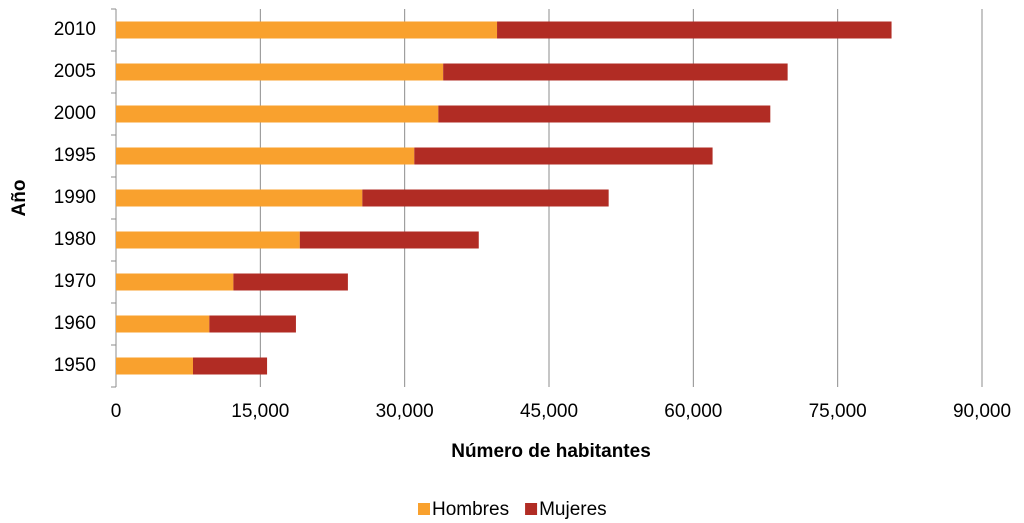 Image resolution: width=1024 pixels, height=523 pixels. Describe the element at coordinates (116, 411) in the screenshot. I see `x-tick-label: 0` at that location.